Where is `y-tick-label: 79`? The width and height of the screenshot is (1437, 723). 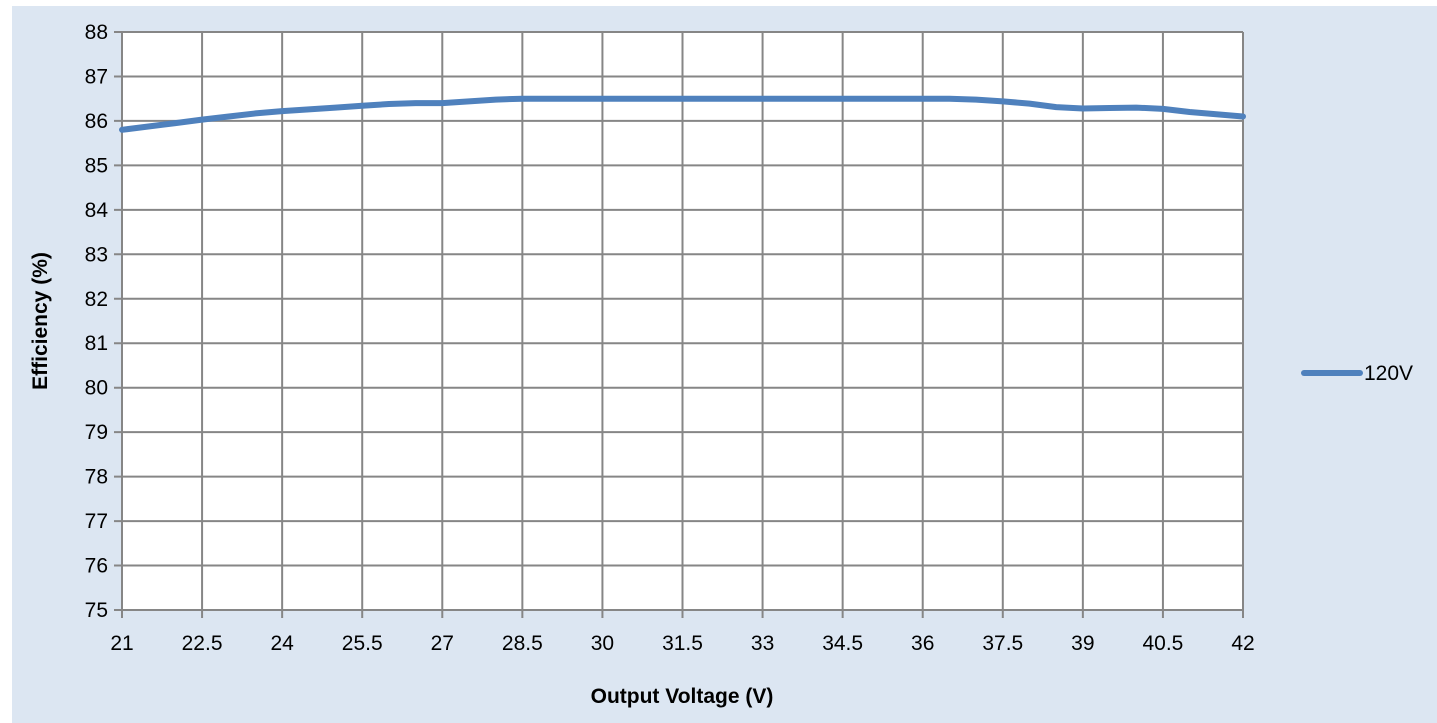
y-tick-label: 79 is located at coordinates (96, 432).